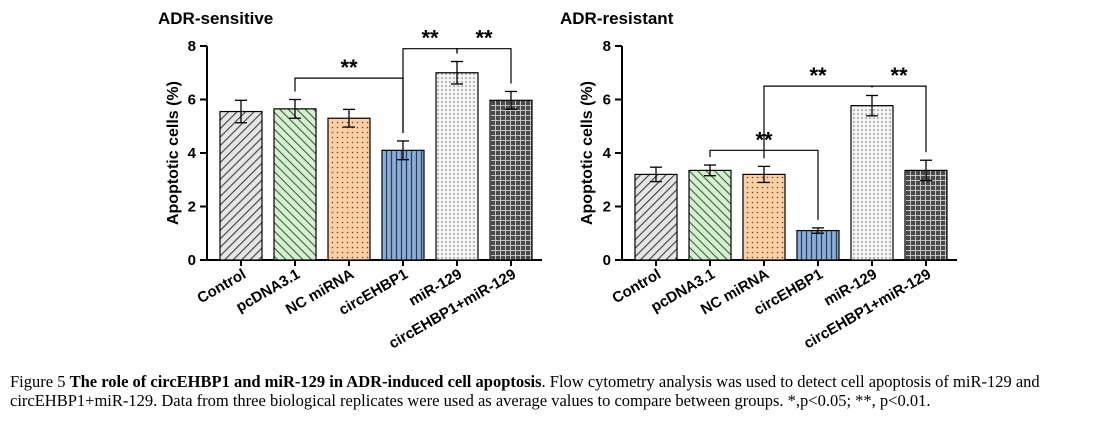  I want to click on chart-title-adr-resistant: ADR-resistant, so click(617, 18).